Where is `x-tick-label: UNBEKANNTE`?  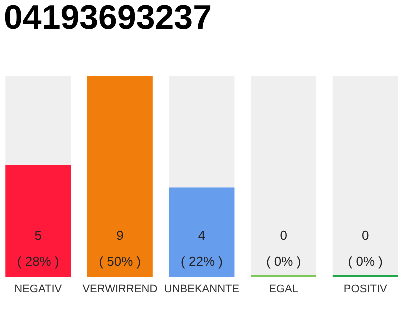
x-tick-label: UNBEKANNTE is located at coordinates (202, 290).